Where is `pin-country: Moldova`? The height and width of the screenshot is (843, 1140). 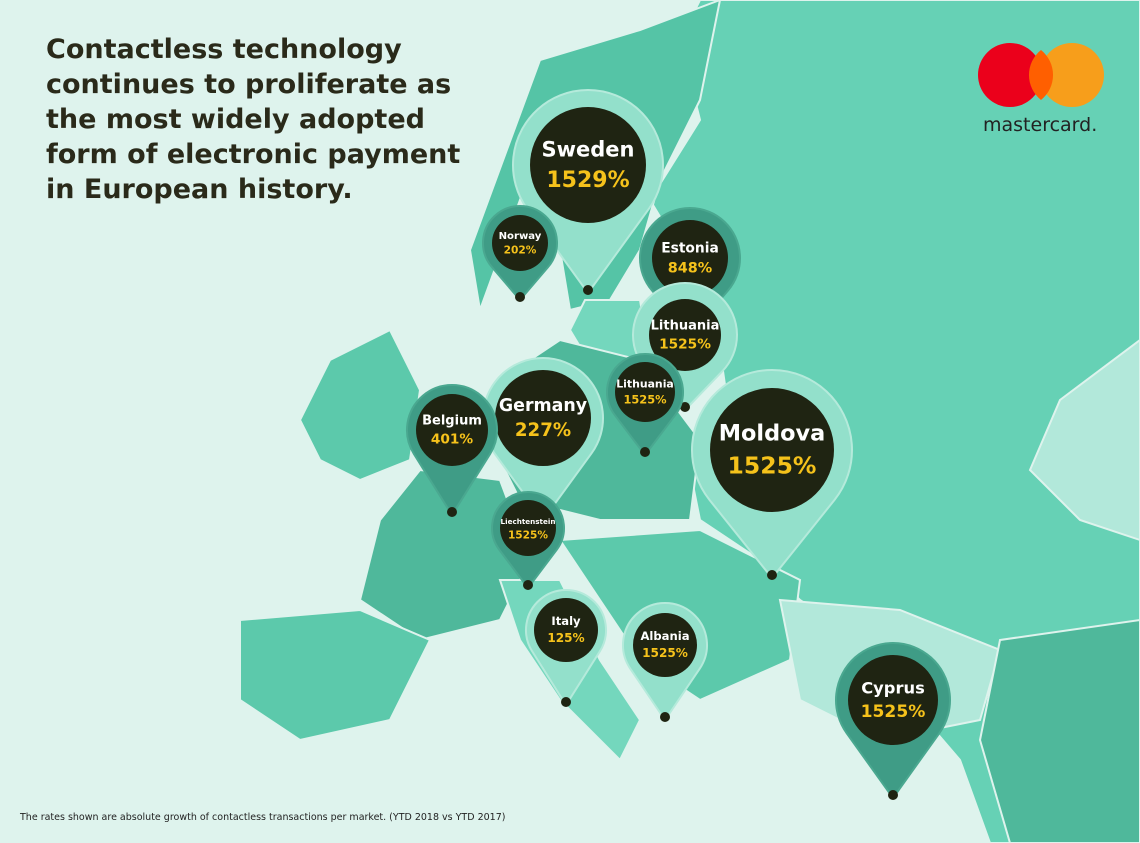 pin-country: Moldova is located at coordinates (772, 434).